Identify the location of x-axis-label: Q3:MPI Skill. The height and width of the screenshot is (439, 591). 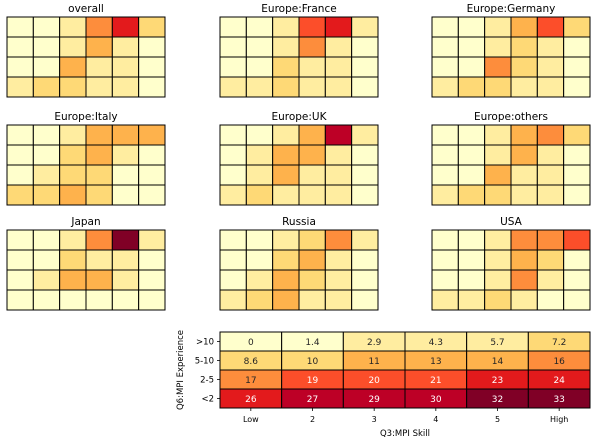
(405, 434).